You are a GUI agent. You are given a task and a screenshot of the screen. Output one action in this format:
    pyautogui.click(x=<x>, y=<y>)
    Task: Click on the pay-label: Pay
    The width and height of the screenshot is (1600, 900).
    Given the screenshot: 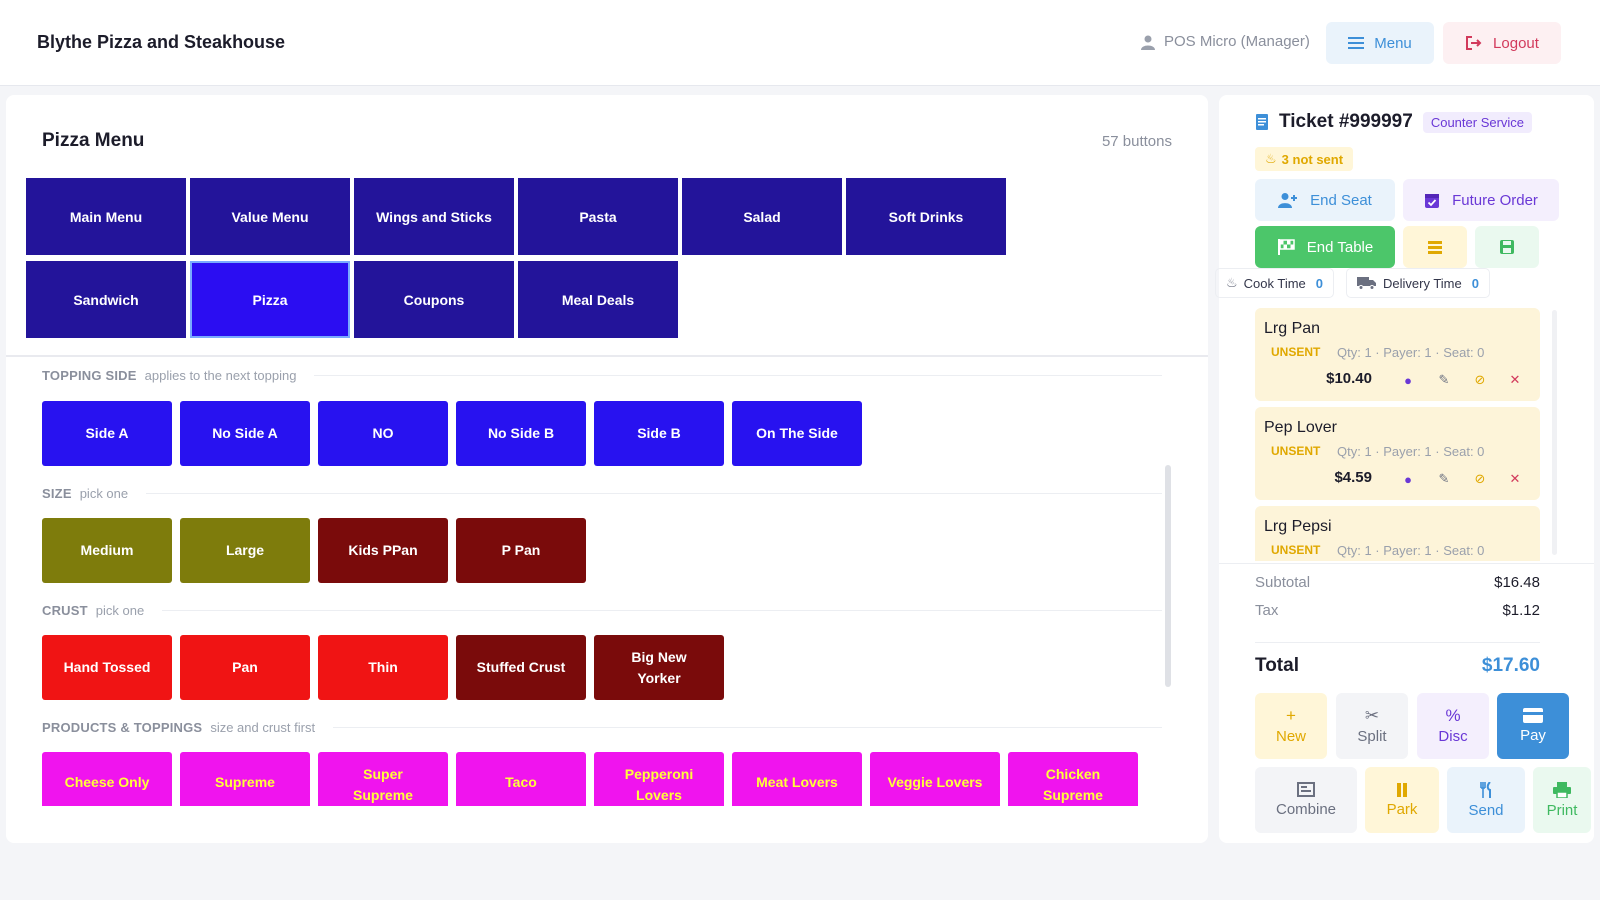 What is the action you would take?
    pyautogui.click(x=1533, y=735)
    